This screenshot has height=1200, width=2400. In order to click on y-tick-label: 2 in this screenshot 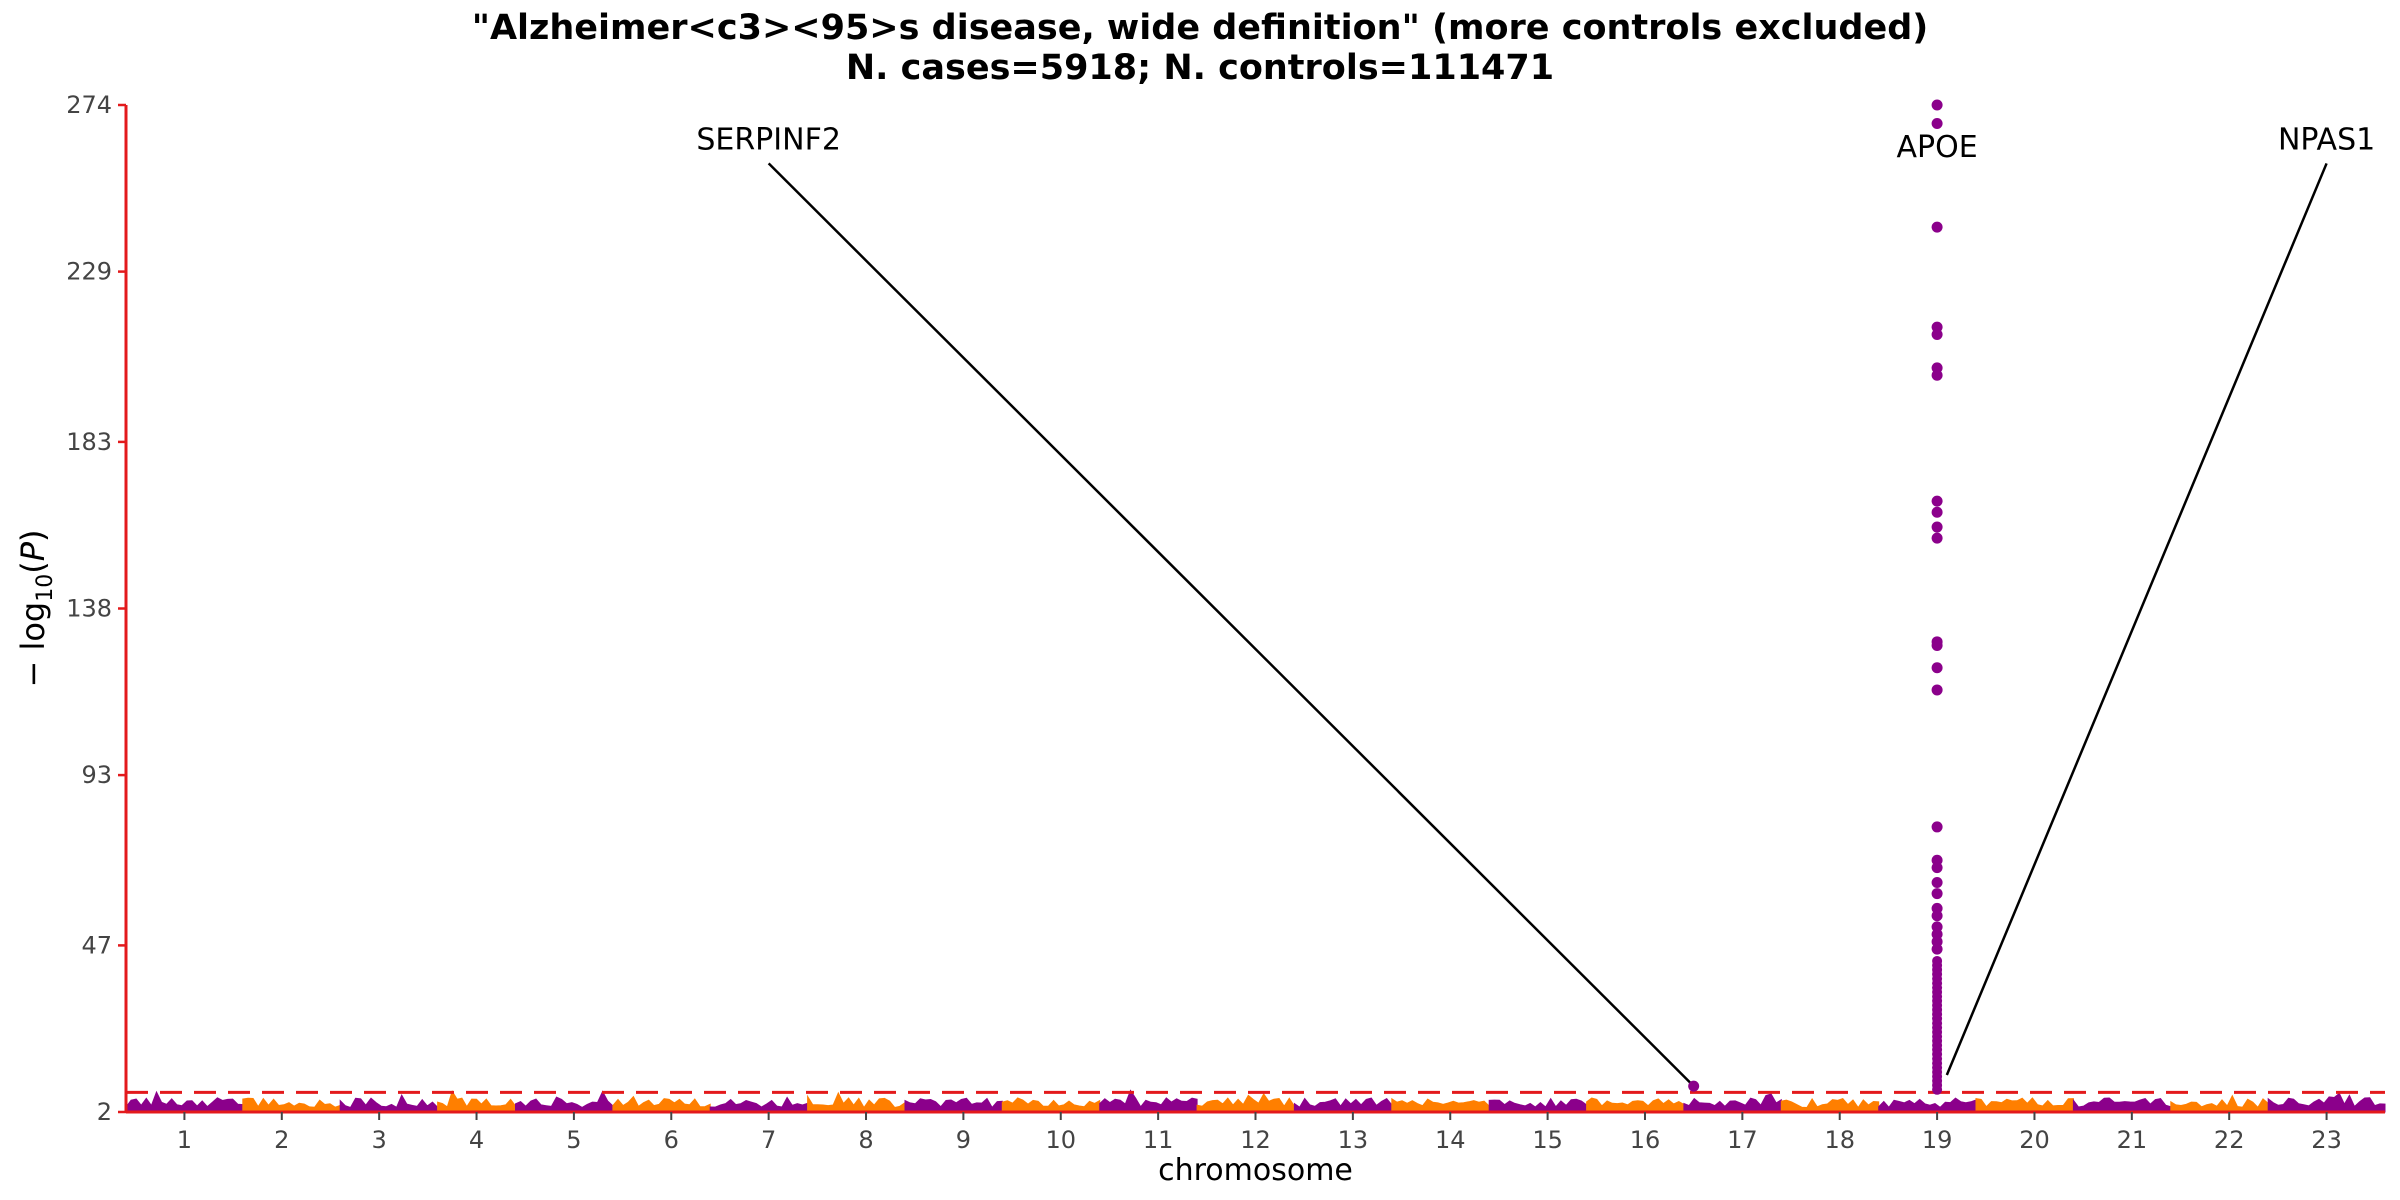, I will do `click(104, 1112)`.